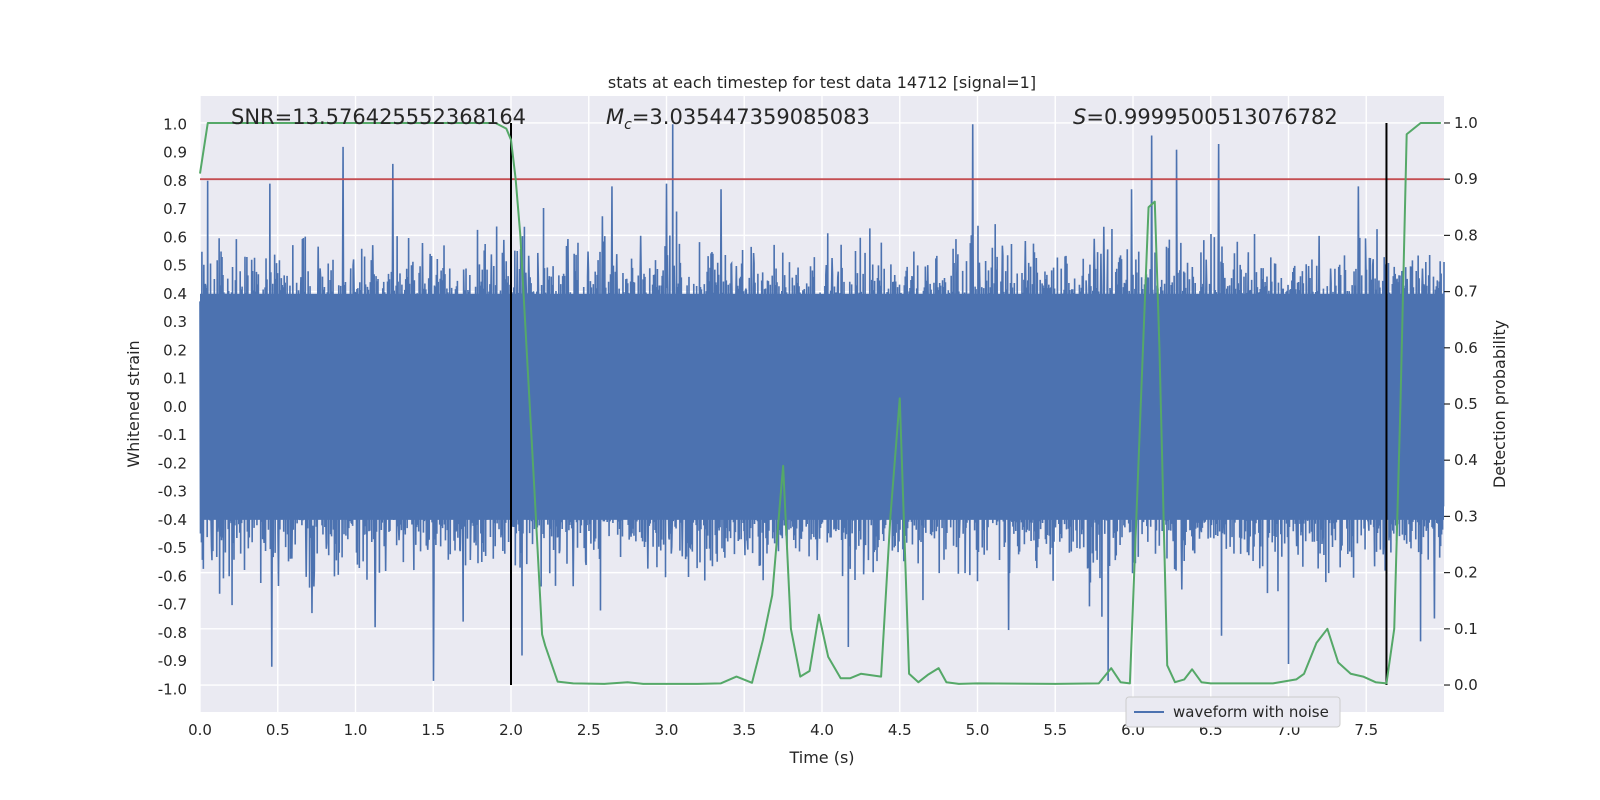 This screenshot has height=800, width=1600. What do you see at coordinates (172, 463) in the screenshot?
I see `y-tick-label: -0.2` at bounding box center [172, 463].